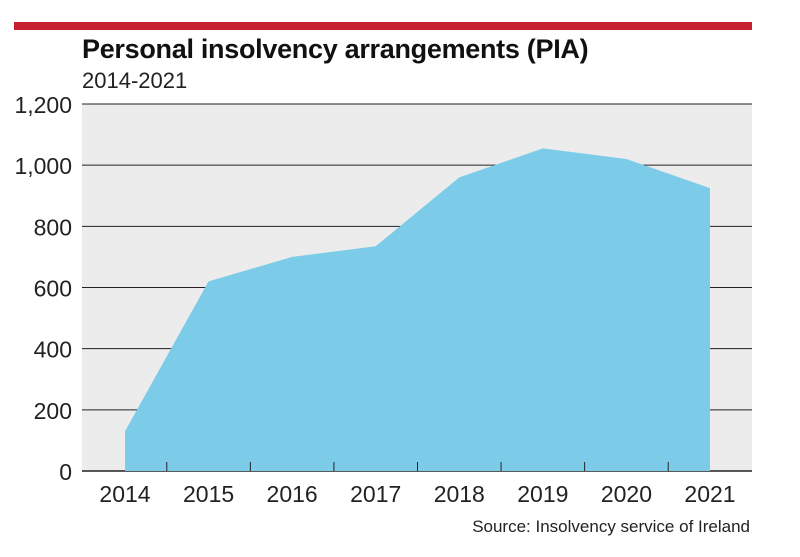 The width and height of the screenshot is (800, 557). Describe the element at coordinates (65, 472) in the screenshot. I see `y-tick-label: 0` at that location.